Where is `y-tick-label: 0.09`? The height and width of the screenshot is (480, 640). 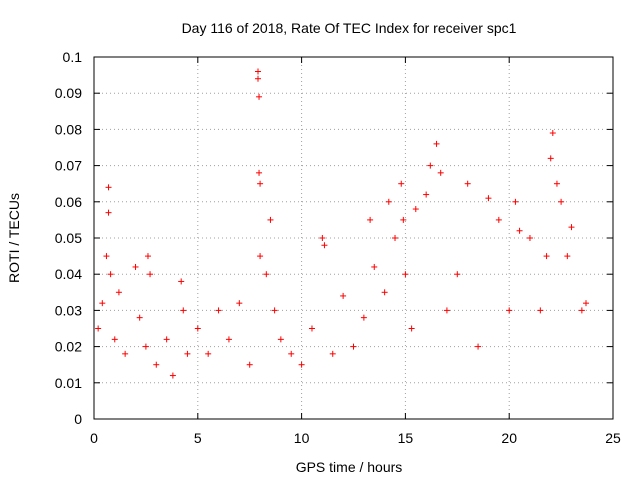
y-tick-label: 0.09 is located at coordinates (68, 93).